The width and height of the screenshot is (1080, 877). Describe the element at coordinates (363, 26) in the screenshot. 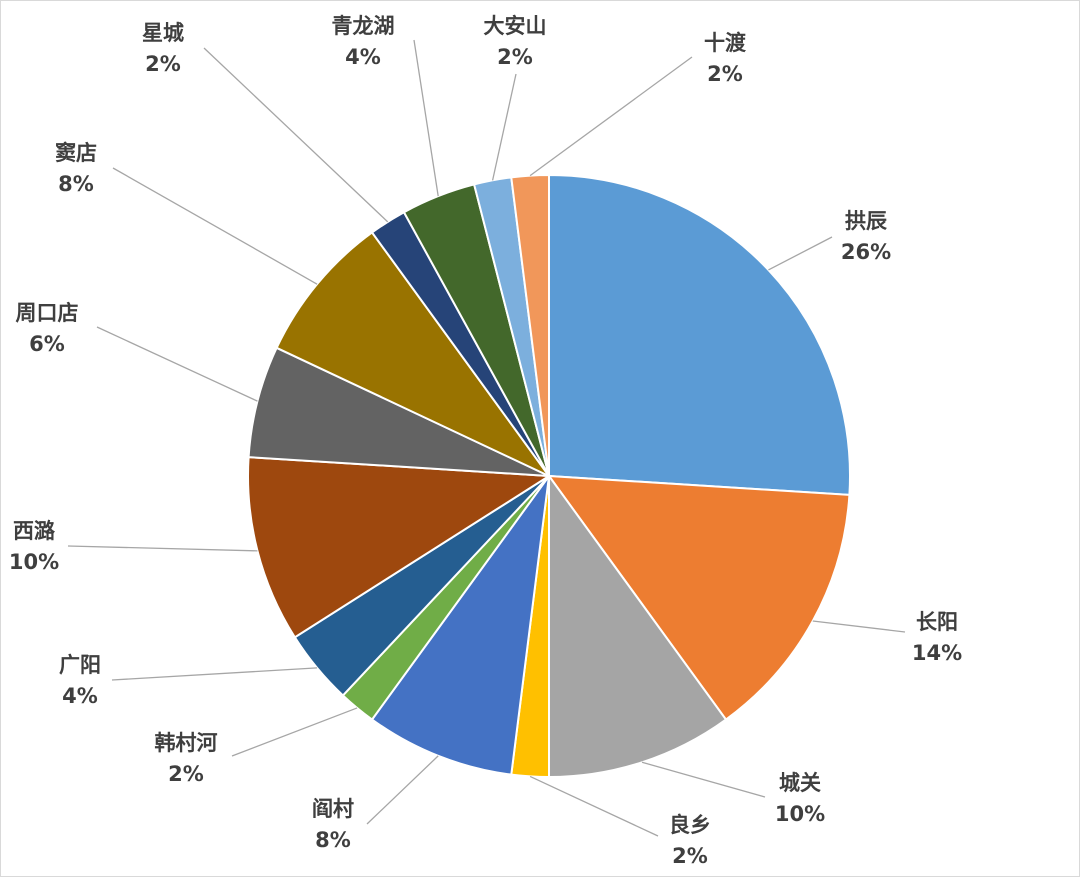

I see `data-label-name: 青龙湖` at that location.